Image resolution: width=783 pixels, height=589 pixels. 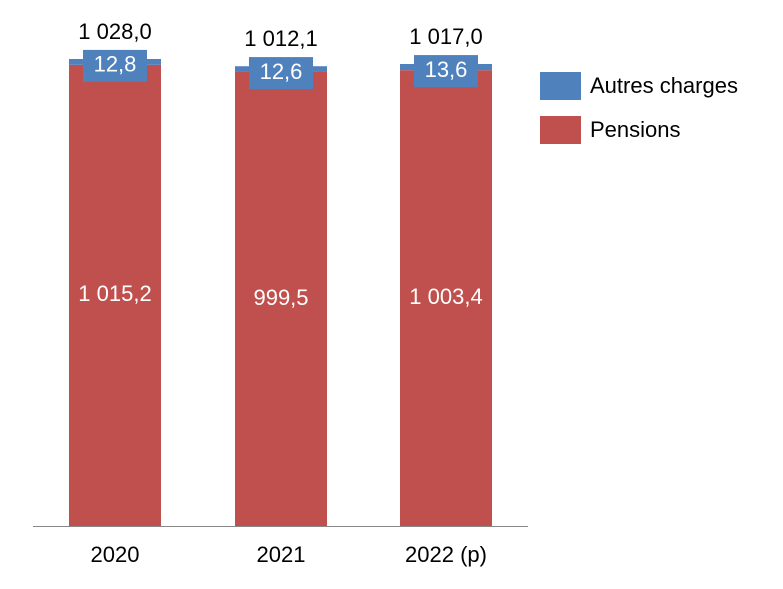 I want to click on value-label: 13,6, so click(x=446, y=69).